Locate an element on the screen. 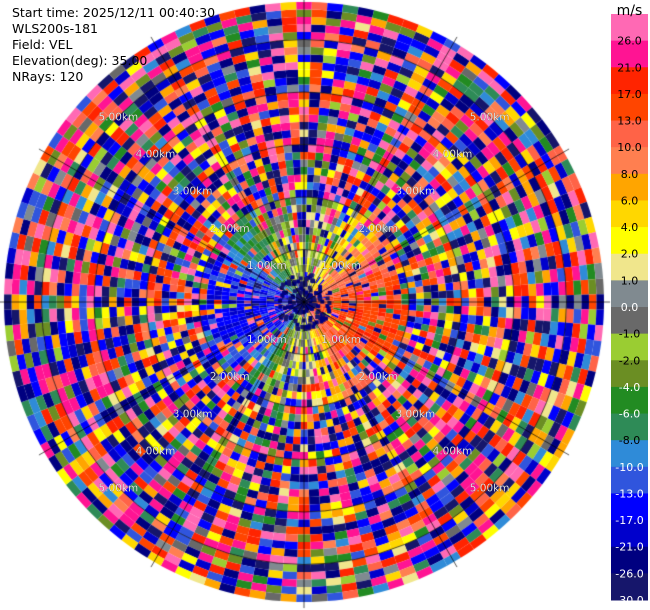  instrument-text: WLS200s-181 is located at coordinates (55, 28).